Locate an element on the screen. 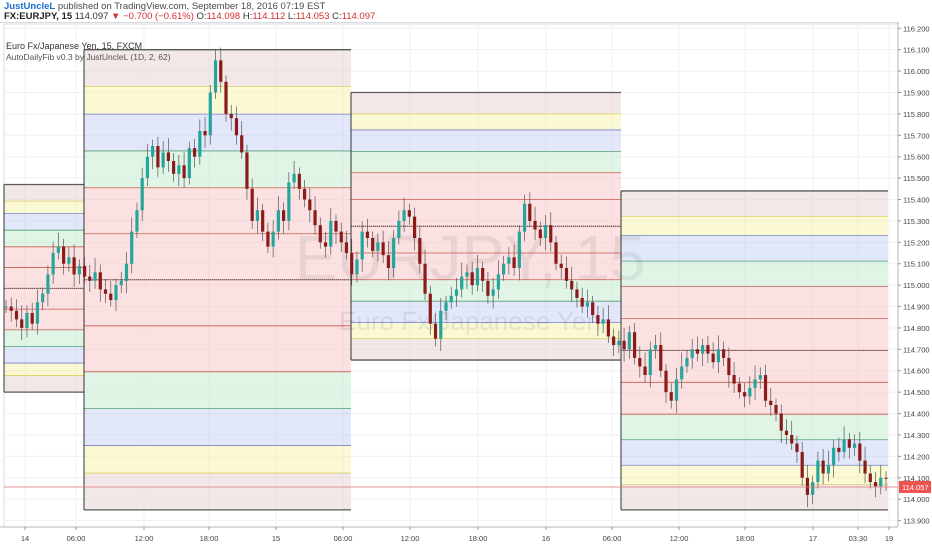  author-link: JustUncleL is located at coordinates (30, 6).